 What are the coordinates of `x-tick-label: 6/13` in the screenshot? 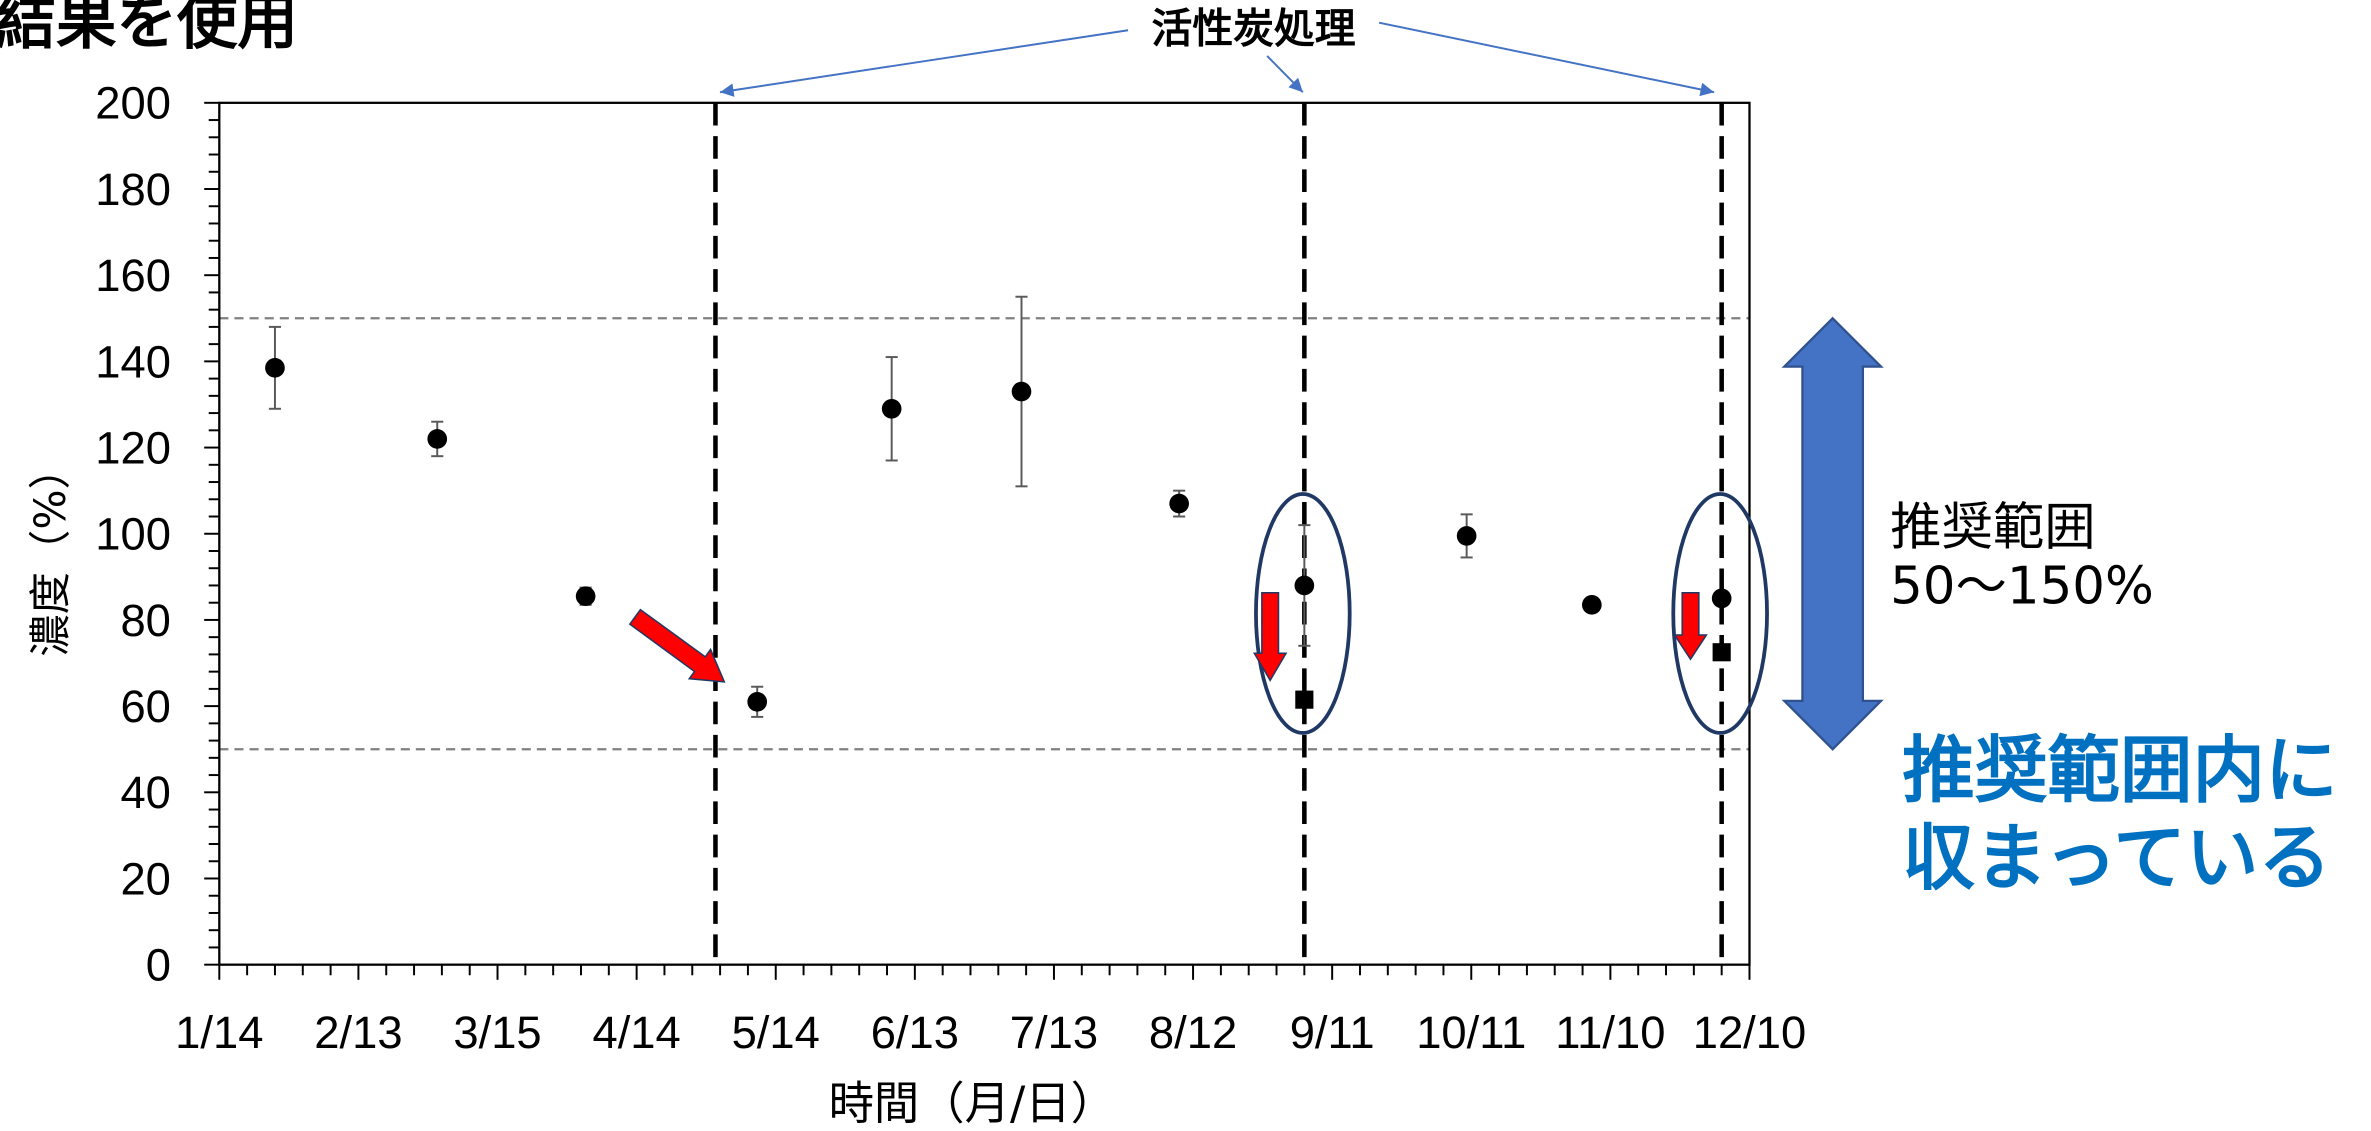 It's located at (915, 1032).